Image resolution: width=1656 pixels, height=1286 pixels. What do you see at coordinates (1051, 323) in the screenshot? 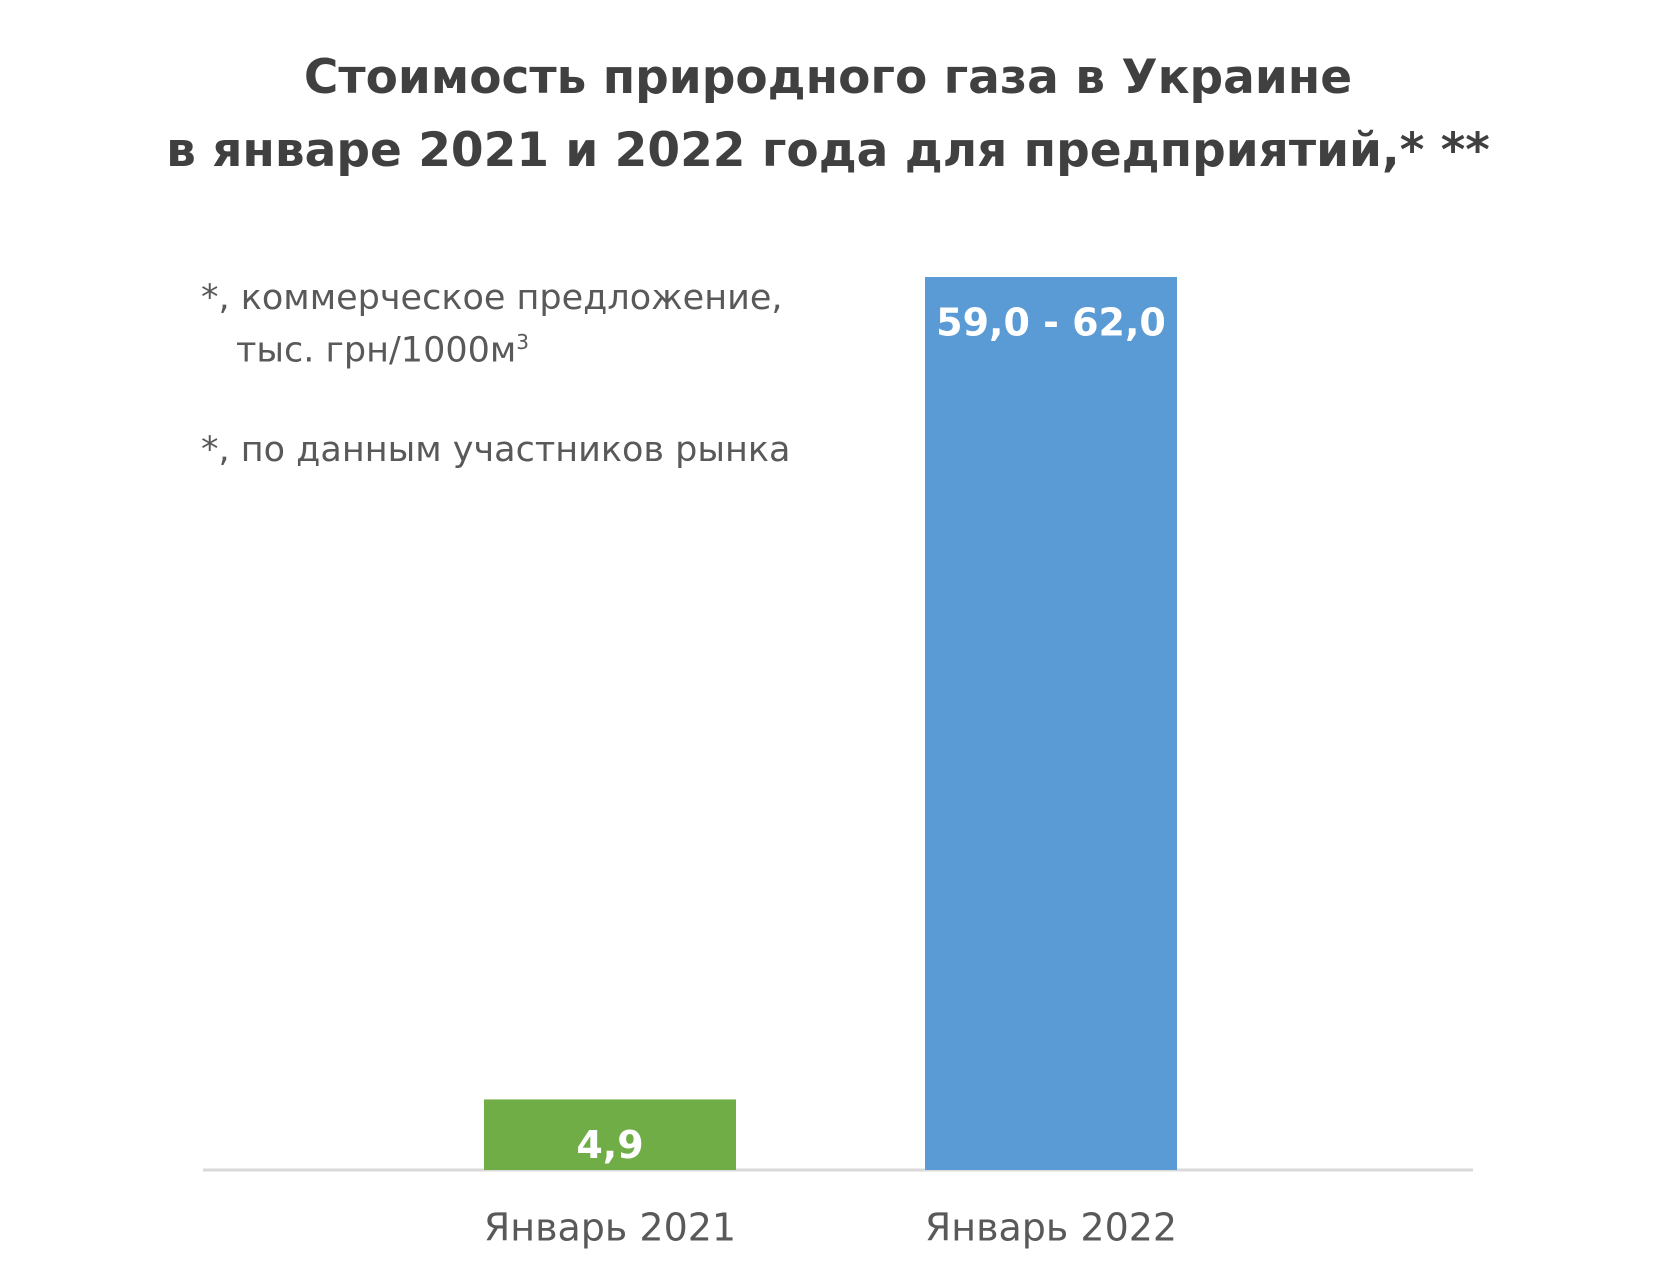
I see `bar-data-label-2: 59,0 - 62,0` at bounding box center [1051, 323].